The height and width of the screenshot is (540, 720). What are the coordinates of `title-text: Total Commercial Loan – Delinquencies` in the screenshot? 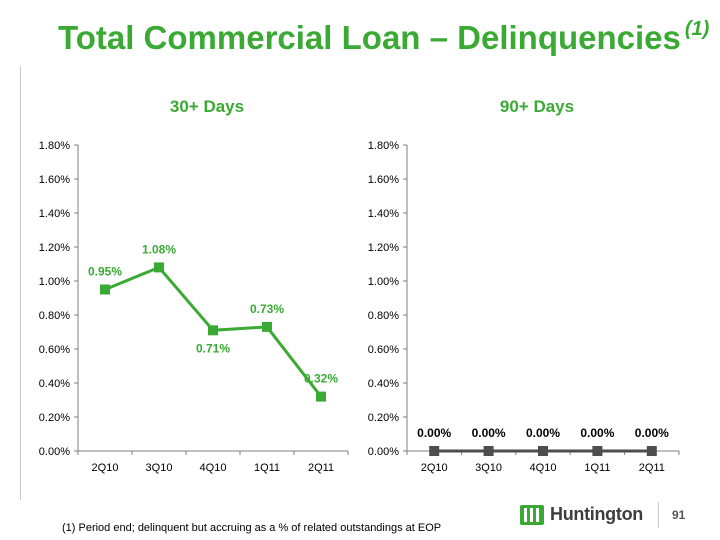 It's located at (369, 37).